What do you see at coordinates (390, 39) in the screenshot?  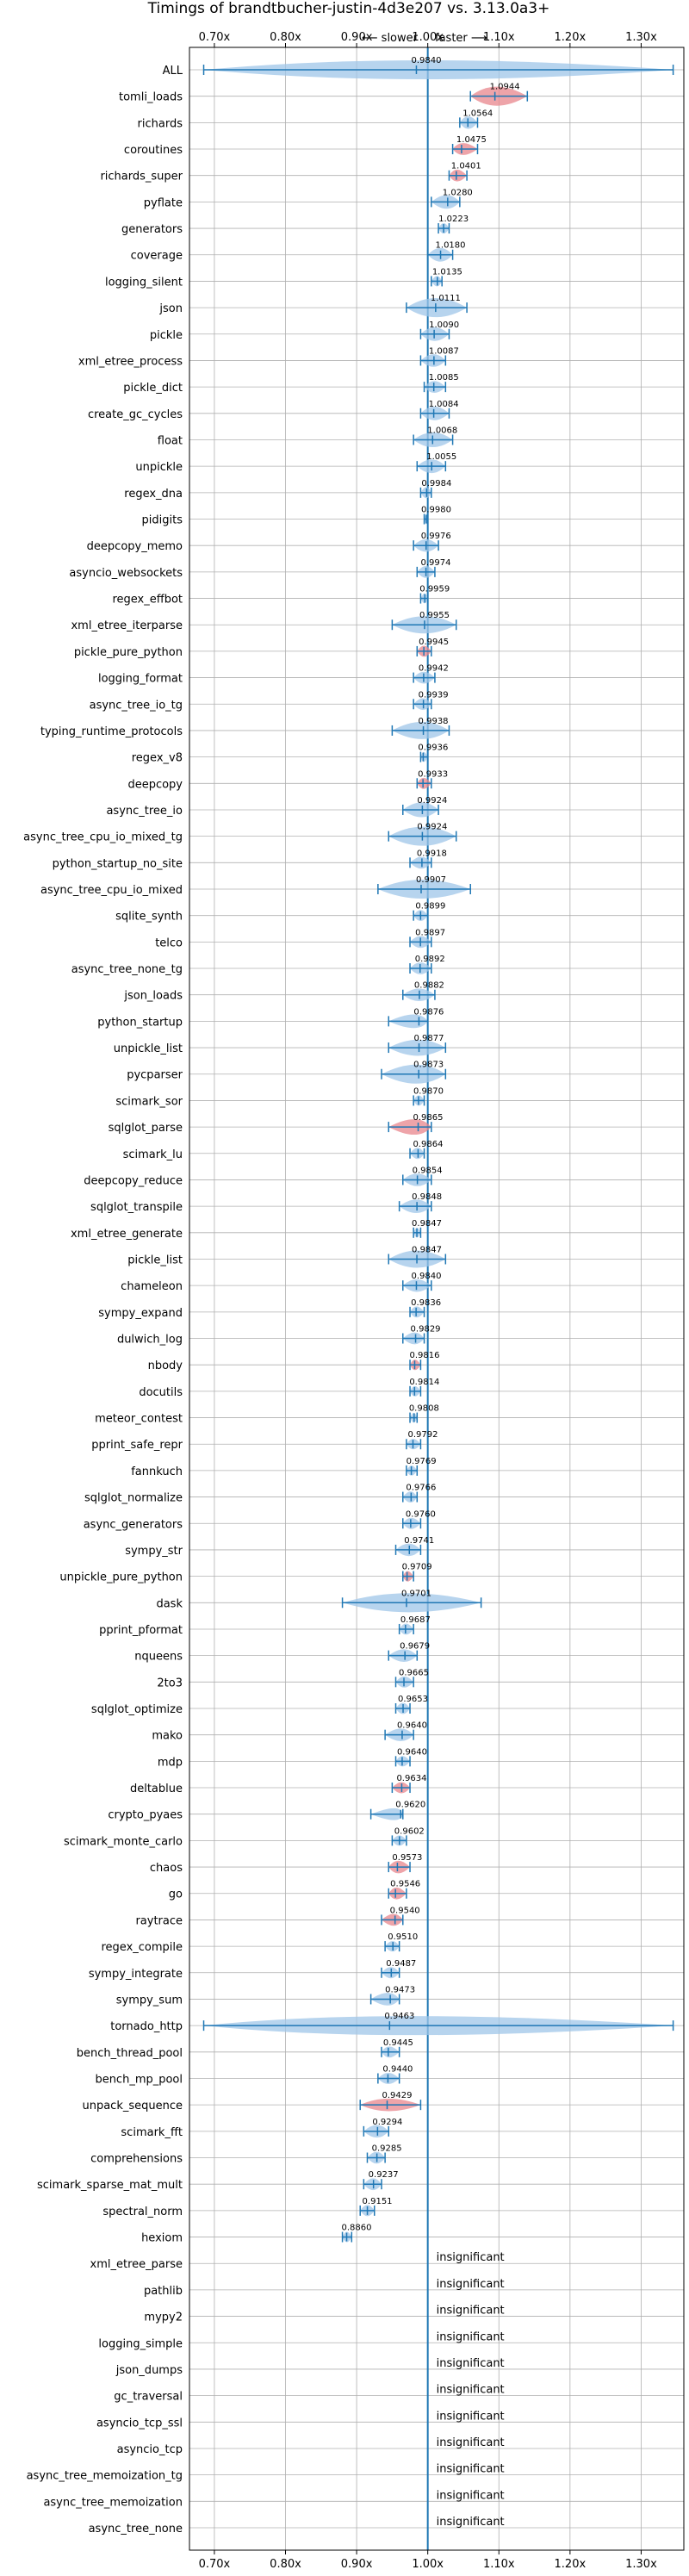 I see `slower-direction-label: ⟵ slower` at bounding box center [390, 39].